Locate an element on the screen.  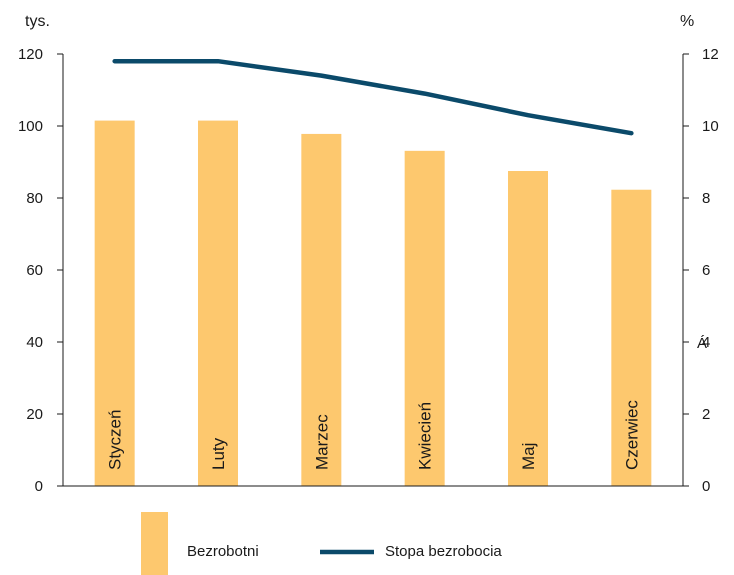
category-label: Styczeń is located at coordinates (115, 440).